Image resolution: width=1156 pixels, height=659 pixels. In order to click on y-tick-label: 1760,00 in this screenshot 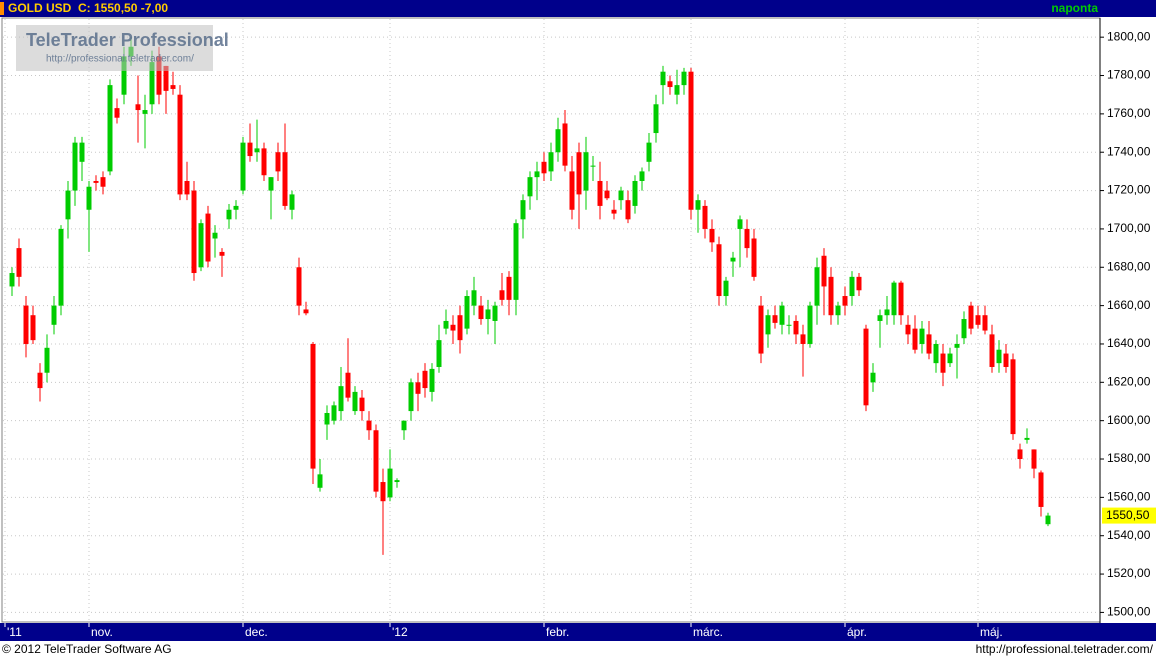, I will do `click(1129, 113)`.